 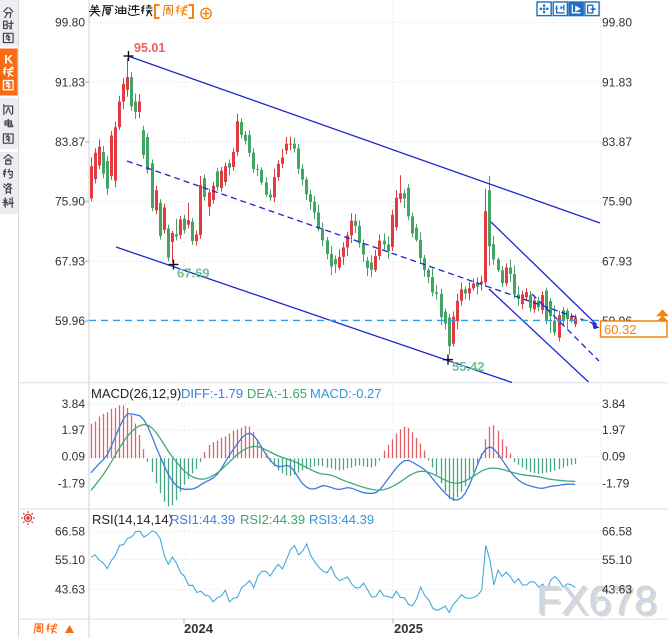 I want to click on svg-text: DEA:-1.65, so click(x=277, y=393).